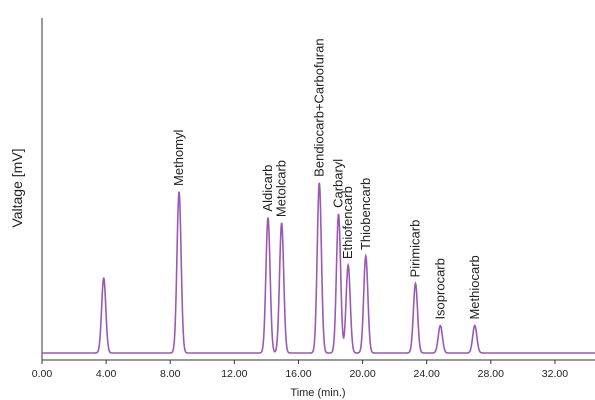 The height and width of the screenshot is (400, 595). Describe the element at coordinates (427, 374) in the screenshot. I see `x-tick-label: 24.00` at that location.